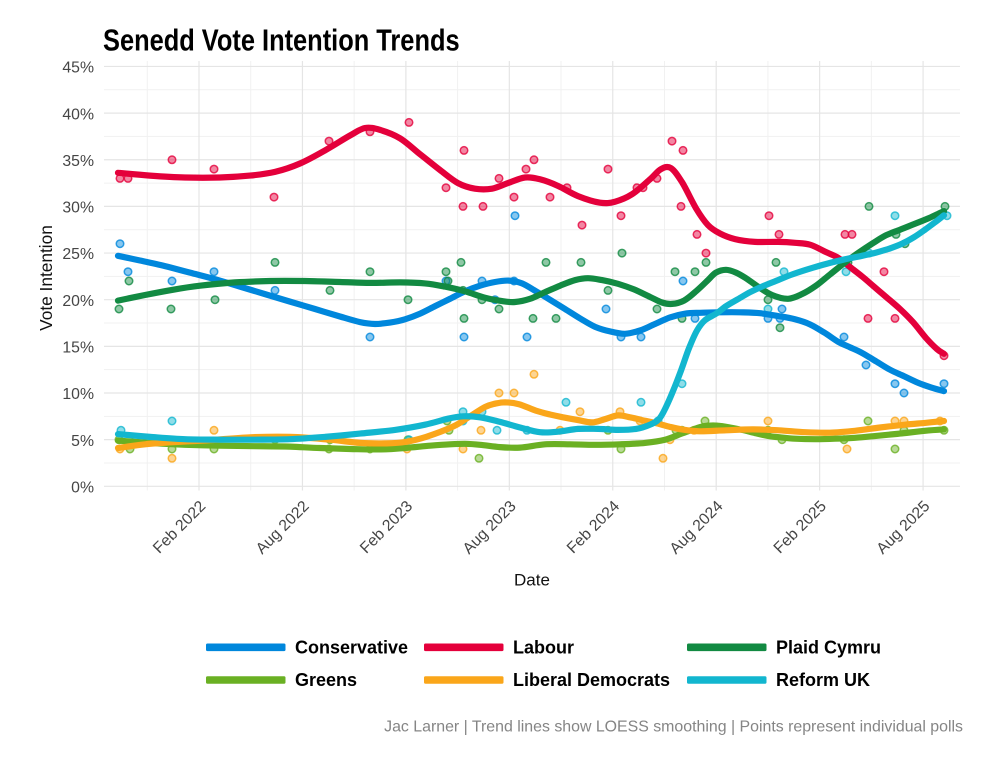 This screenshot has width=1000, height=759. I want to click on svg-text: Plaid Cymru, so click(828, 647).